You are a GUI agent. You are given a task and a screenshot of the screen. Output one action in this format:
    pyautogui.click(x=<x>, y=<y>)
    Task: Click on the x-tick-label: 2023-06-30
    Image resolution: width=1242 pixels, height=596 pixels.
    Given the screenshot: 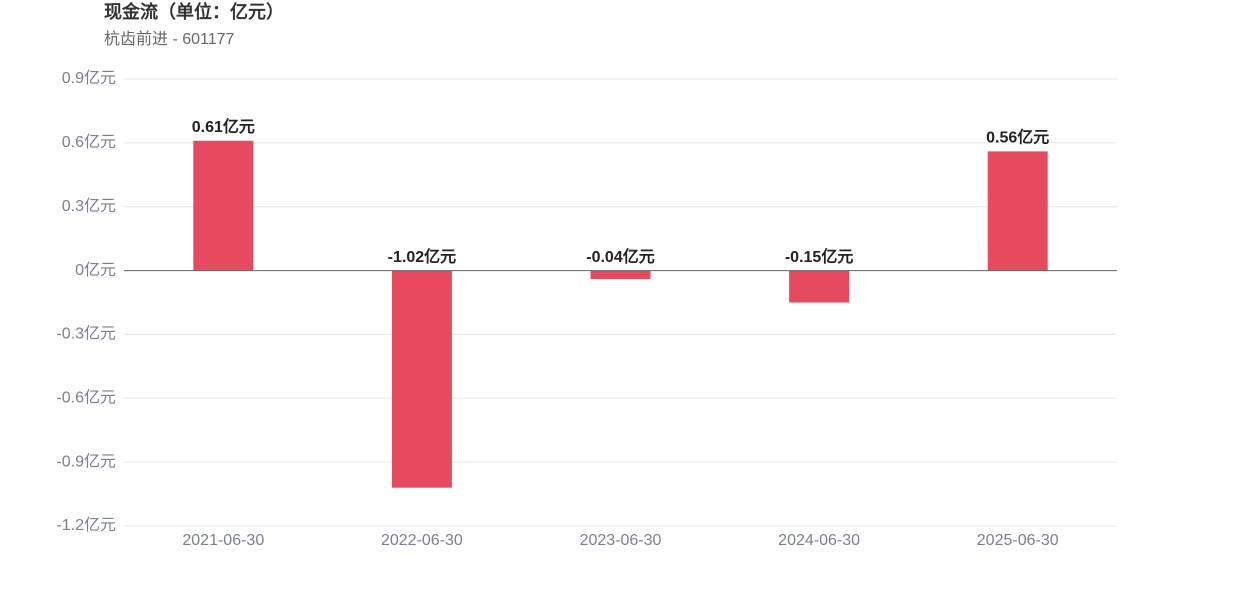 What is the action you would take?
    pyautogui.click(x=621, y=540)
    